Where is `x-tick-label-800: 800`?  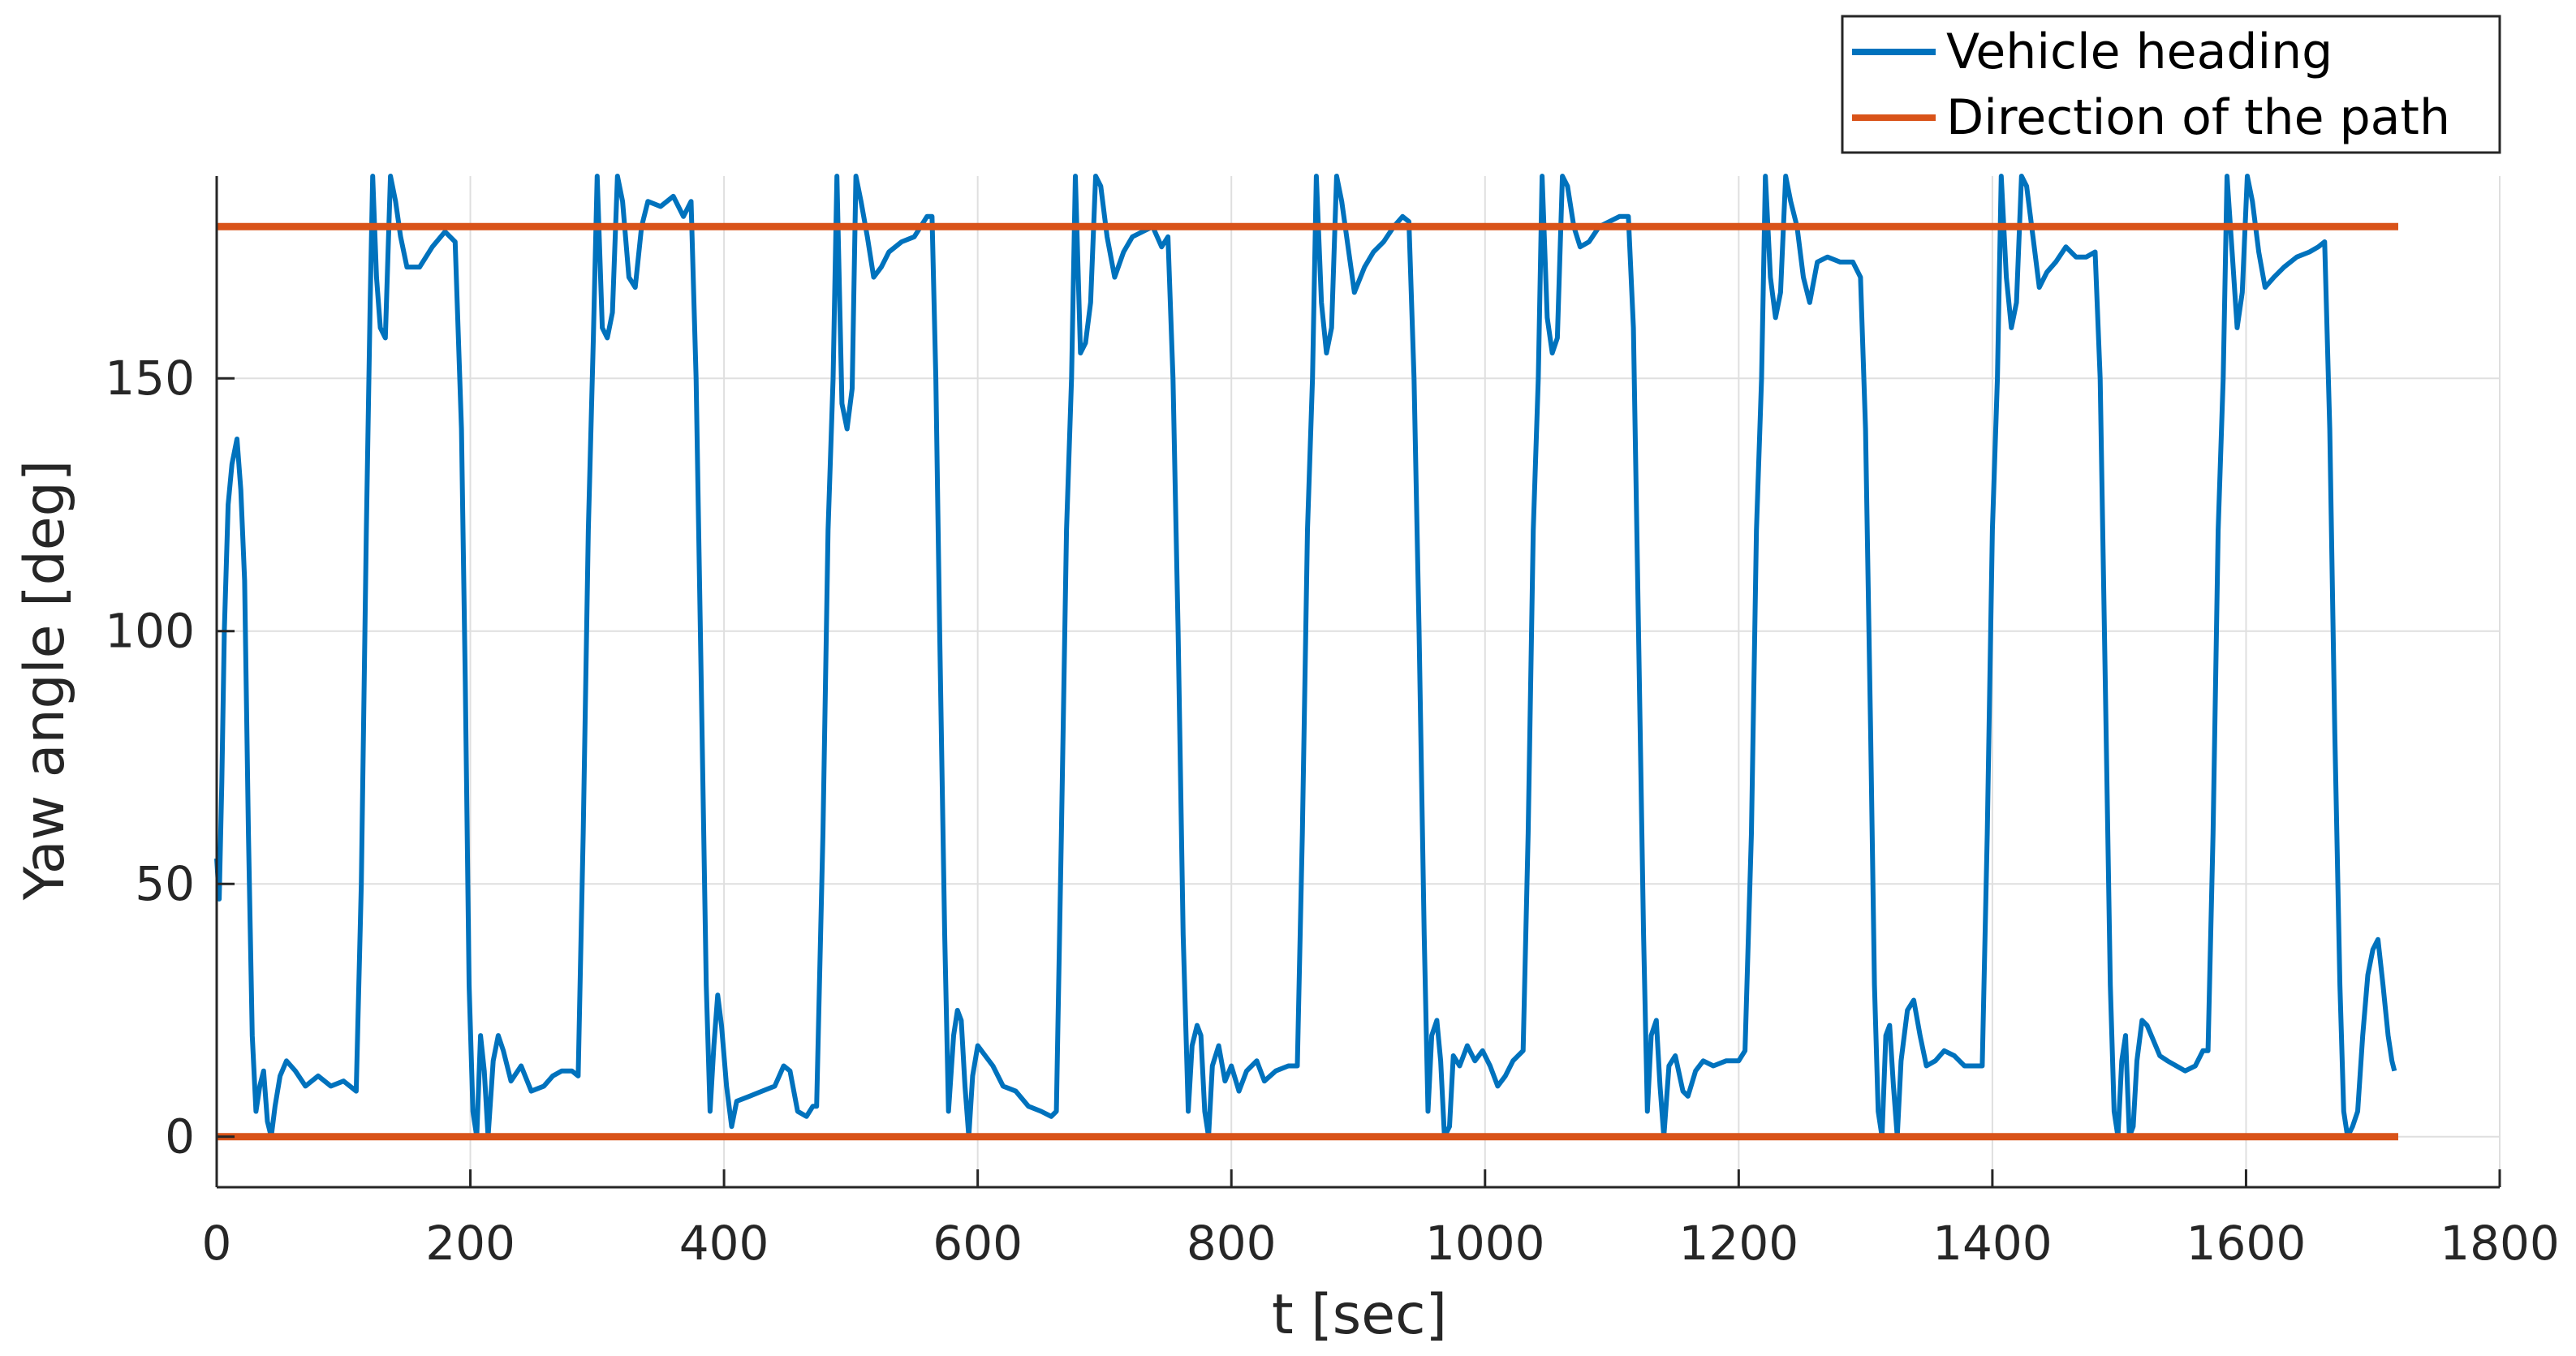
x-tick-label-800: 800 is located at coordinates (1232, 1243).